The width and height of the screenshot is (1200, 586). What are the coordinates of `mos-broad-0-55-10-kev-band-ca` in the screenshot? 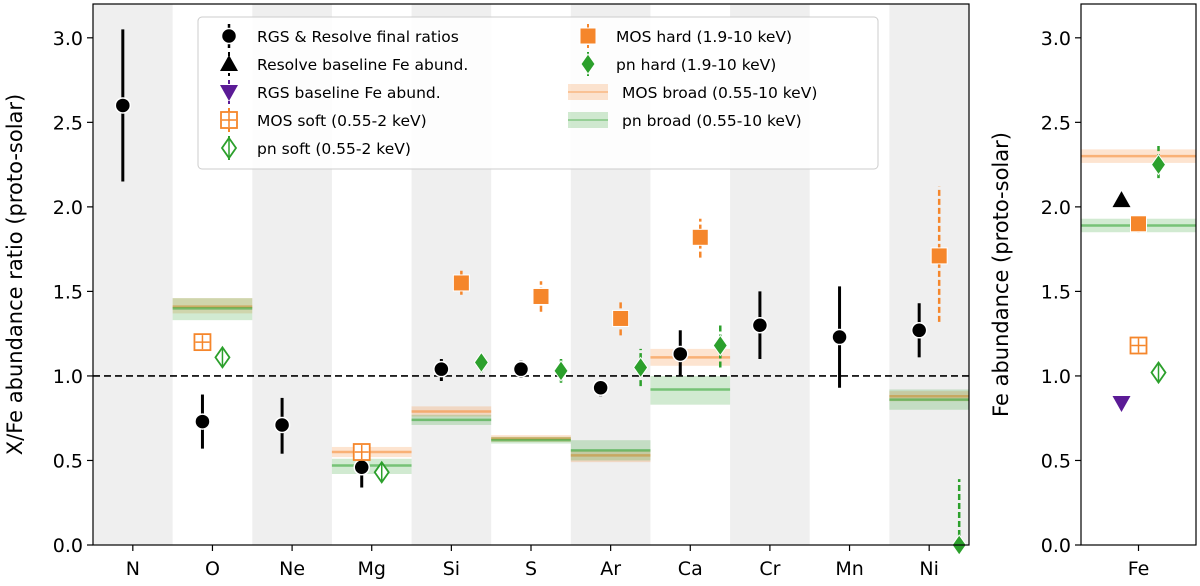 It's located at (690, 357).